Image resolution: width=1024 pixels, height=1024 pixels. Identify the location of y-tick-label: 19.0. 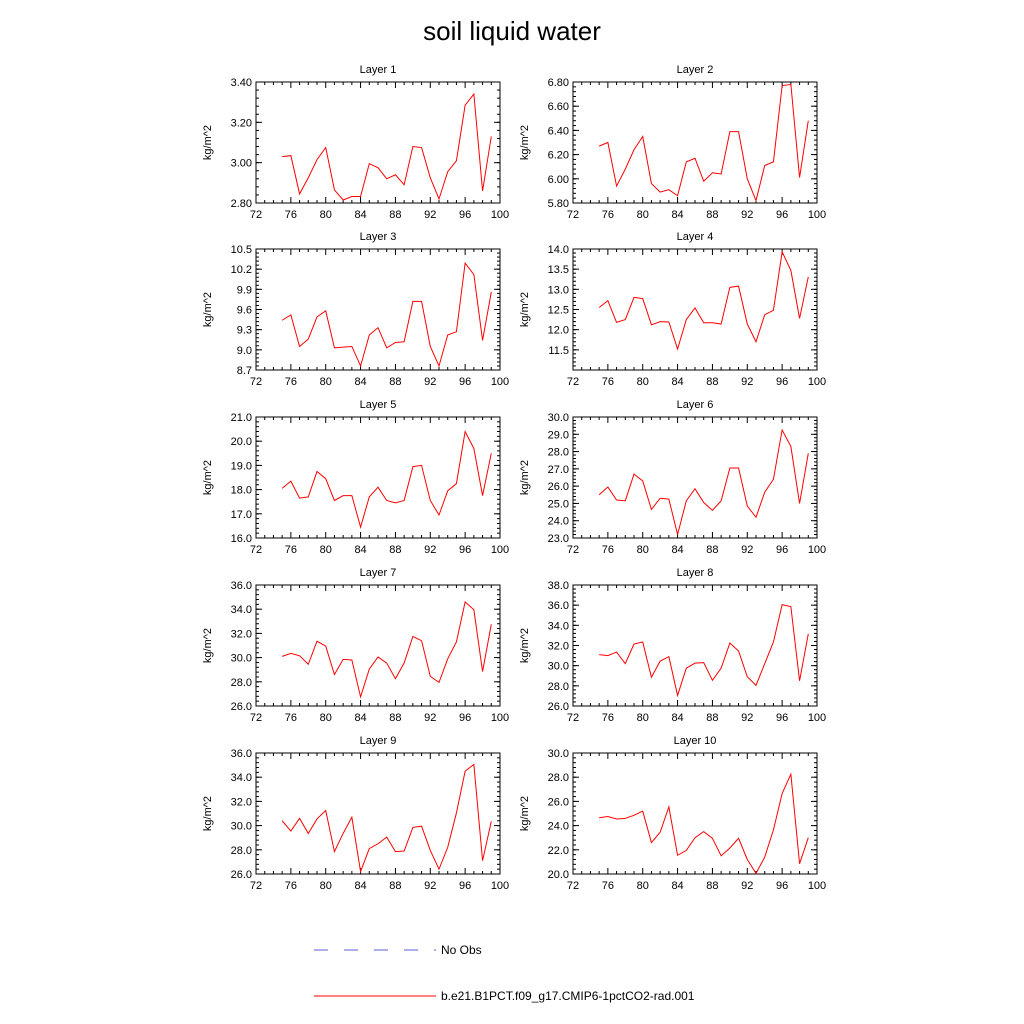
(241, 466).